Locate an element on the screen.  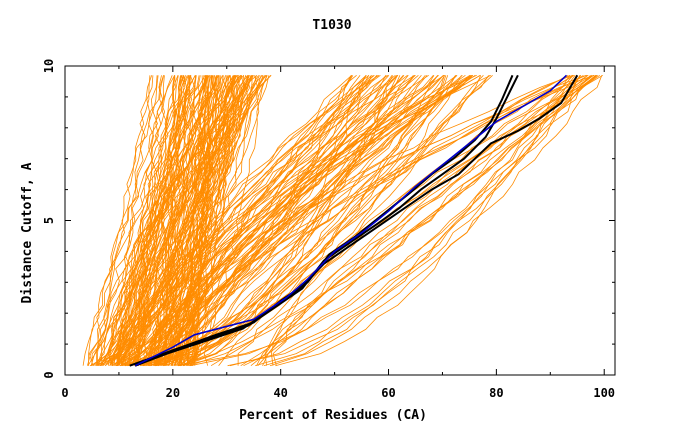
y-tick-label: 5 is located at coordinates (49, 220).